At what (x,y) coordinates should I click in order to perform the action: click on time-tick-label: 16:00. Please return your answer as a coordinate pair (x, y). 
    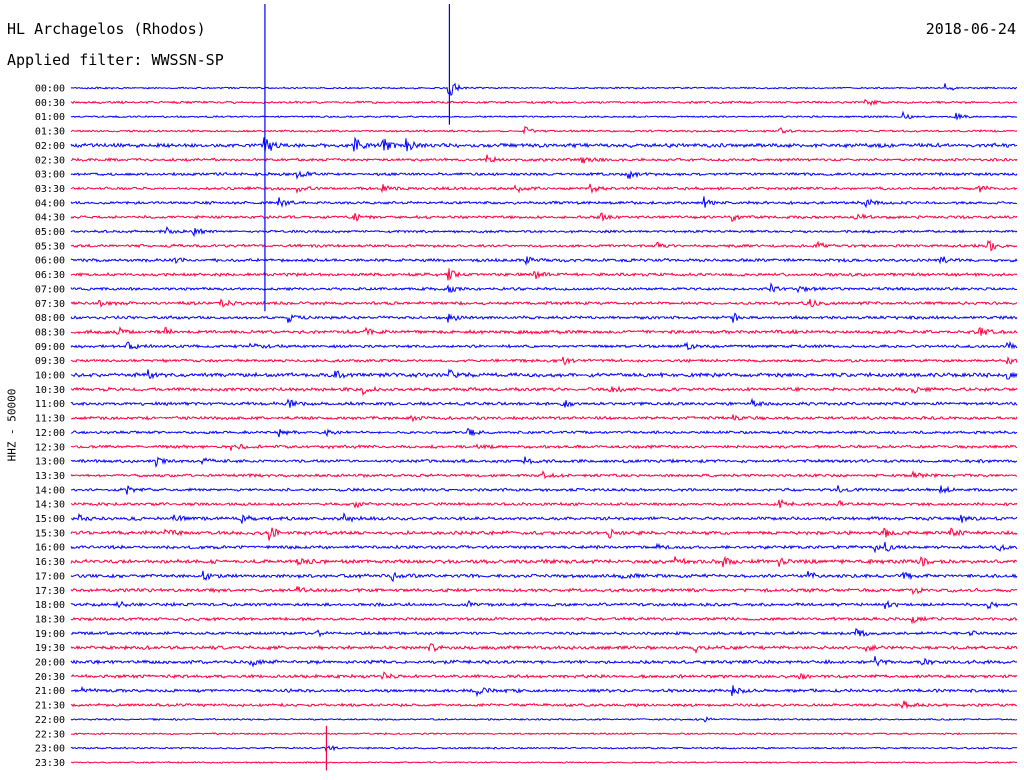
    Looking at the image, I should click on (50, 548).